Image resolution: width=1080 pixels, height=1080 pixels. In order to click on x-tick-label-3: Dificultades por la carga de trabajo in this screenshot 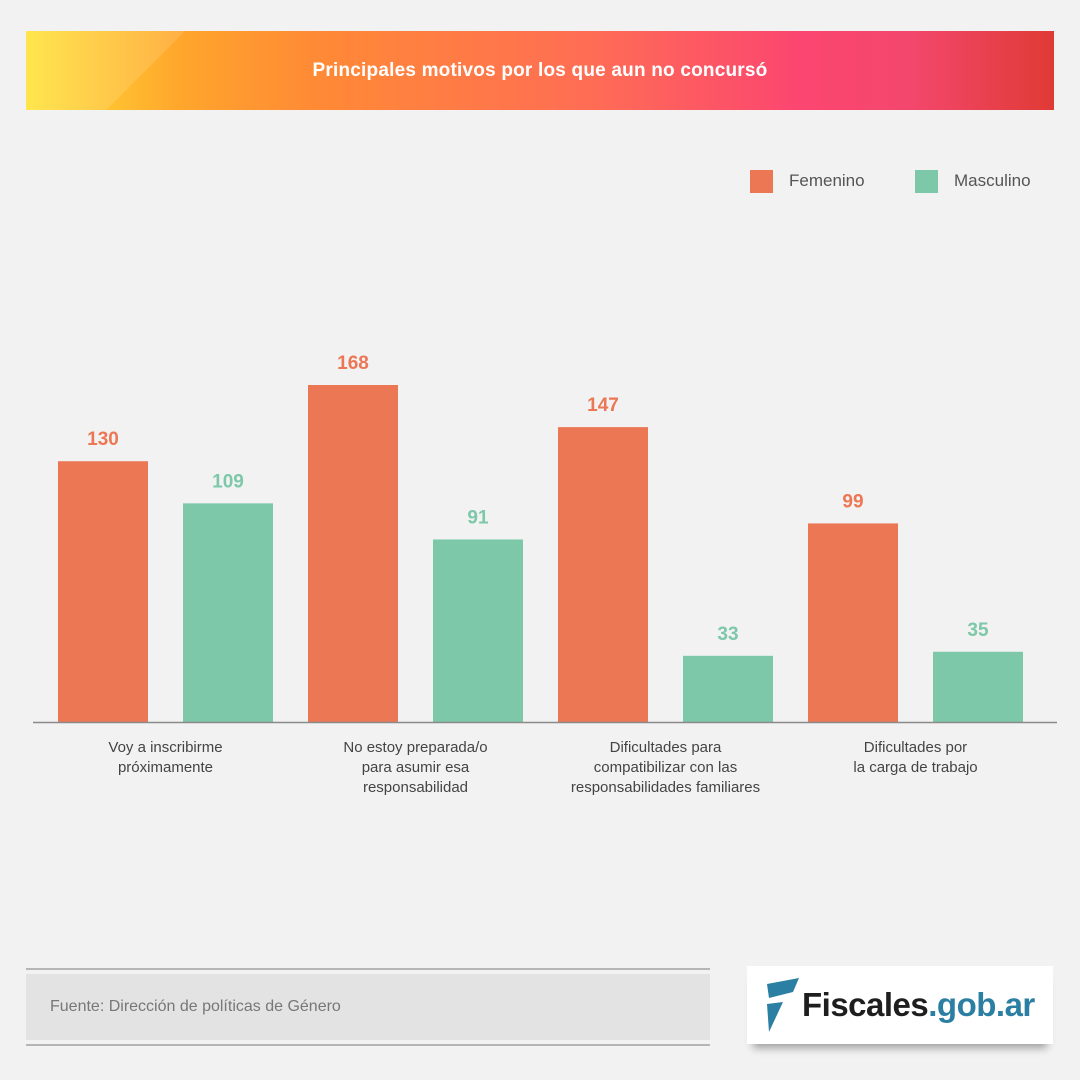, I will do `click(915, 757)`.